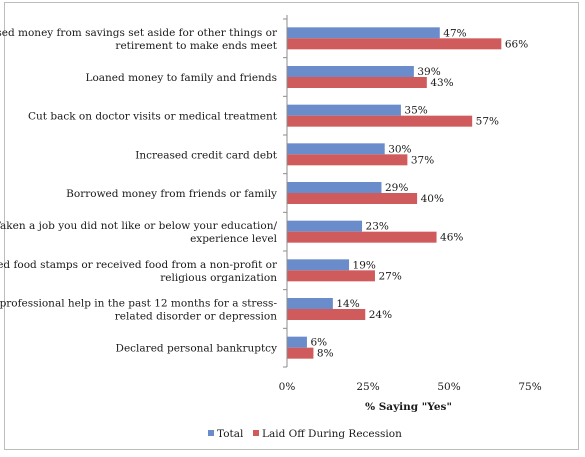 The height and width of the screenshot is (457, 585). Describe the element at coordinates (230, 434) in the screenshot. I see `legend-label: Total` at that location.